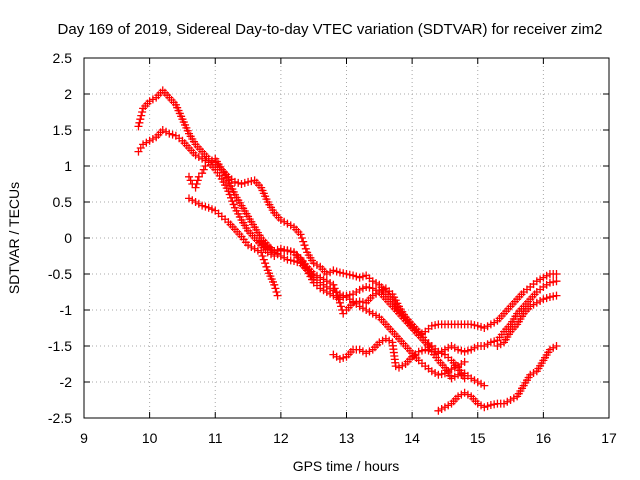 This screenshot has width=640, height=480. Describe the element at coordinates (68, 238) in the screenshot. I see `y-tick-label: 0` at that location.